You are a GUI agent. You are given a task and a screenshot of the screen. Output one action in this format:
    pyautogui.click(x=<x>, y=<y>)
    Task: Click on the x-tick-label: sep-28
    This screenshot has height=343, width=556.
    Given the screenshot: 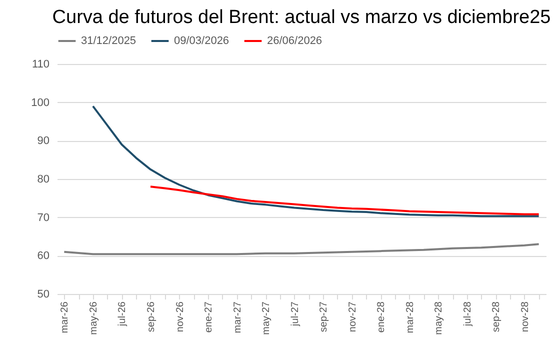 What is the action you would take?
    pyautogui.click(x=496, y=316)
    